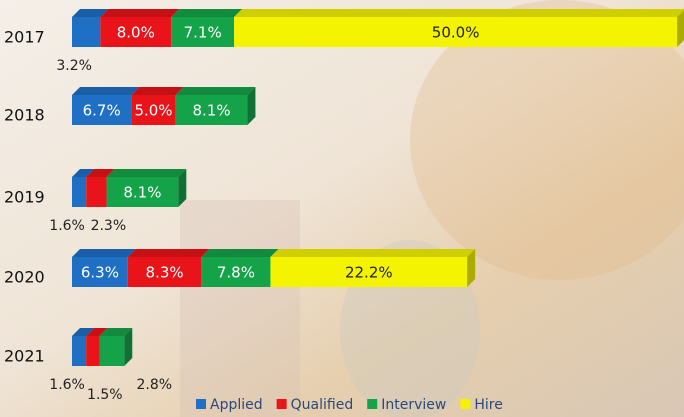 This screenshot has height=417, width=684. What do you see at coordinates (24, 197) in the screenshot?
I see `y-tick-label: 2019` at bounding box center [24, 197].